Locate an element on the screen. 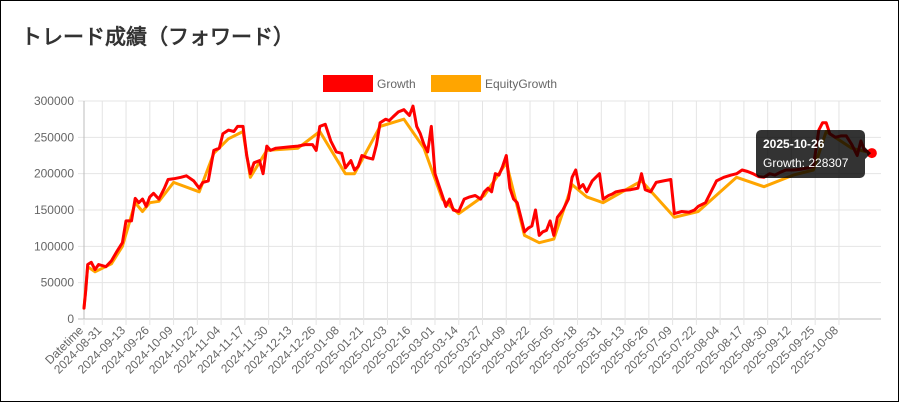 Image resolution: width=899 pixels, height=402 pixels. chart-tooltip: 2025-10-26 Growth: 228307 is located at coordinates (813, 154).